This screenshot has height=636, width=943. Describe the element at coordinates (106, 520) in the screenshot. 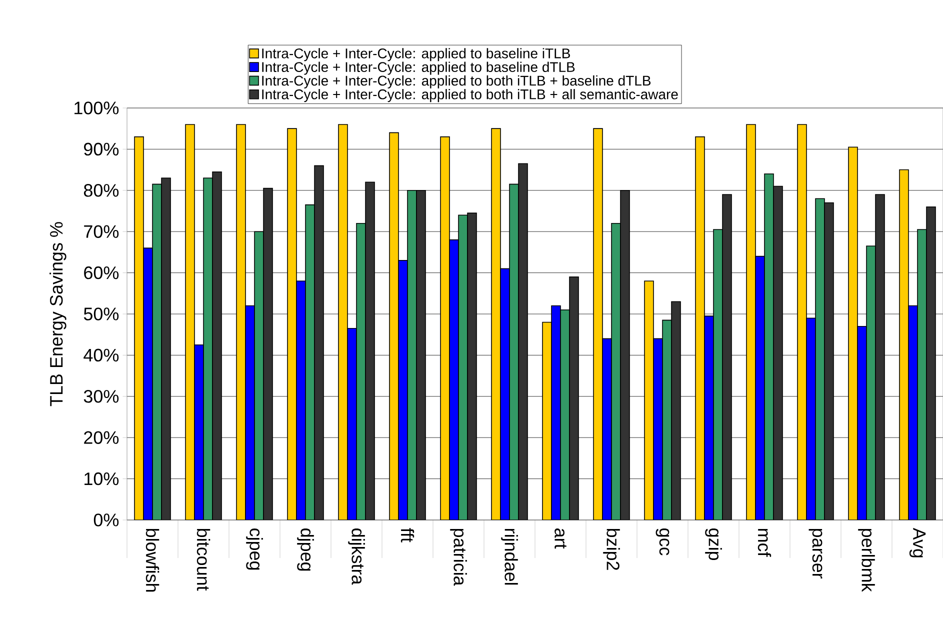

I see `y-tick-label: 0%` at that location.